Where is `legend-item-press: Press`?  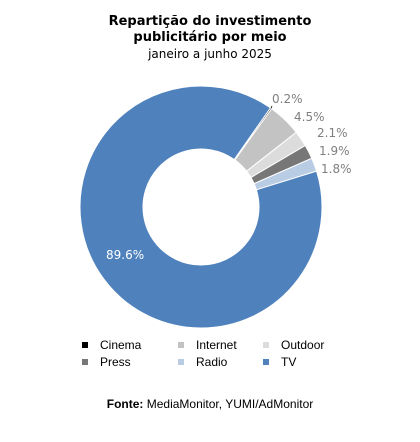
legend-item-press: Press is located at coordinates (106, 362).